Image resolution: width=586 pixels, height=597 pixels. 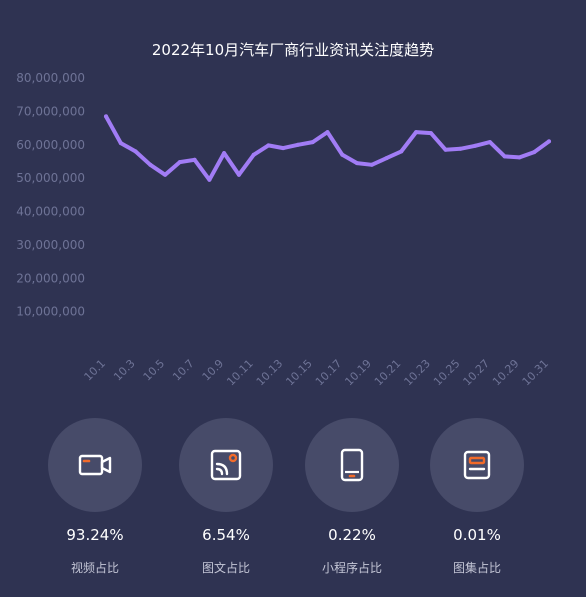 I want to click on x-tick-label: 10.17, so click(x=328, y=372).